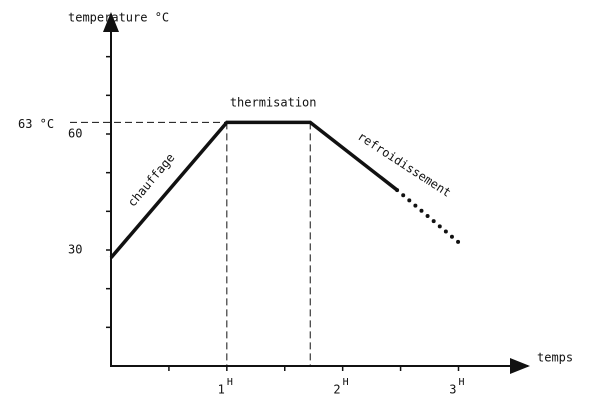  I want to click on phase-label: chauffage, so click(151, 180).